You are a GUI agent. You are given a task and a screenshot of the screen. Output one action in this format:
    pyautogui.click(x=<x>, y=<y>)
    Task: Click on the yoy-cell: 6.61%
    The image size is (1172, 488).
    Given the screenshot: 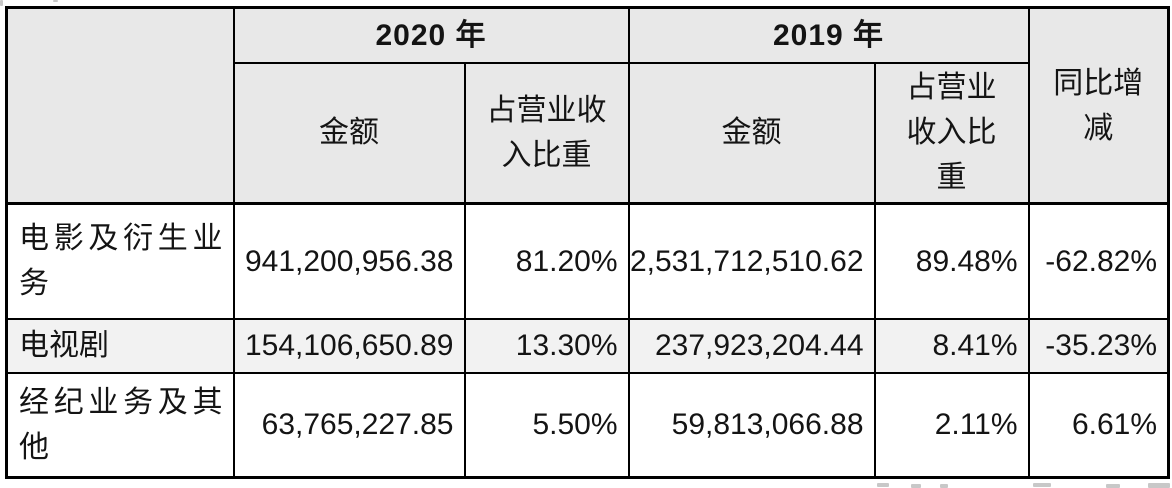 What is the action you would take?
    pyautogui.click(x=1098, y=425)
    